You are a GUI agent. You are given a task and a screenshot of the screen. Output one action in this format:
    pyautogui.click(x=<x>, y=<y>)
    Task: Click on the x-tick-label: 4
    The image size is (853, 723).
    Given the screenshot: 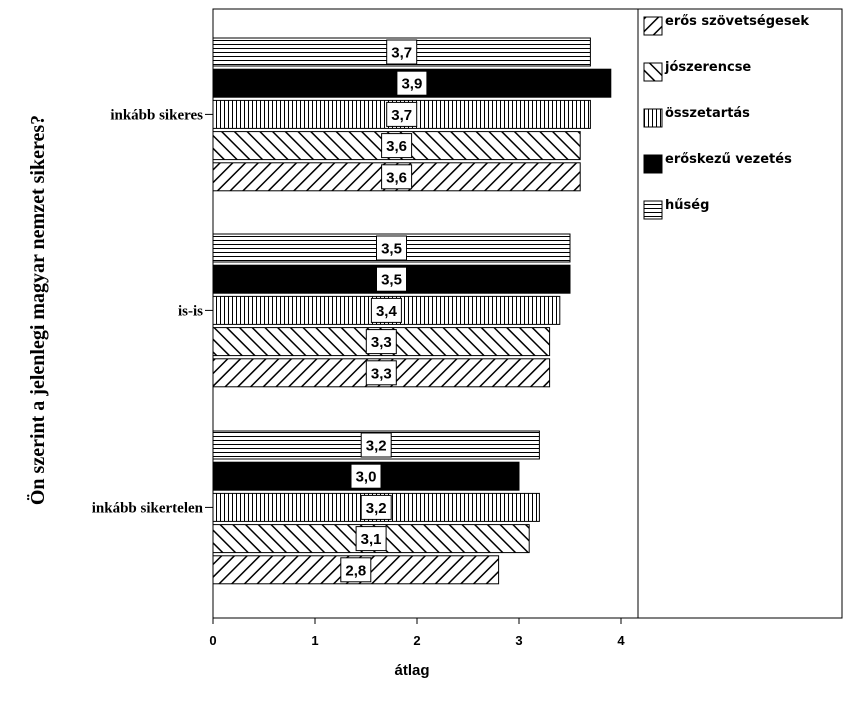 What is the action you would take?
    pyautogui.click(x=621, y=640)
    